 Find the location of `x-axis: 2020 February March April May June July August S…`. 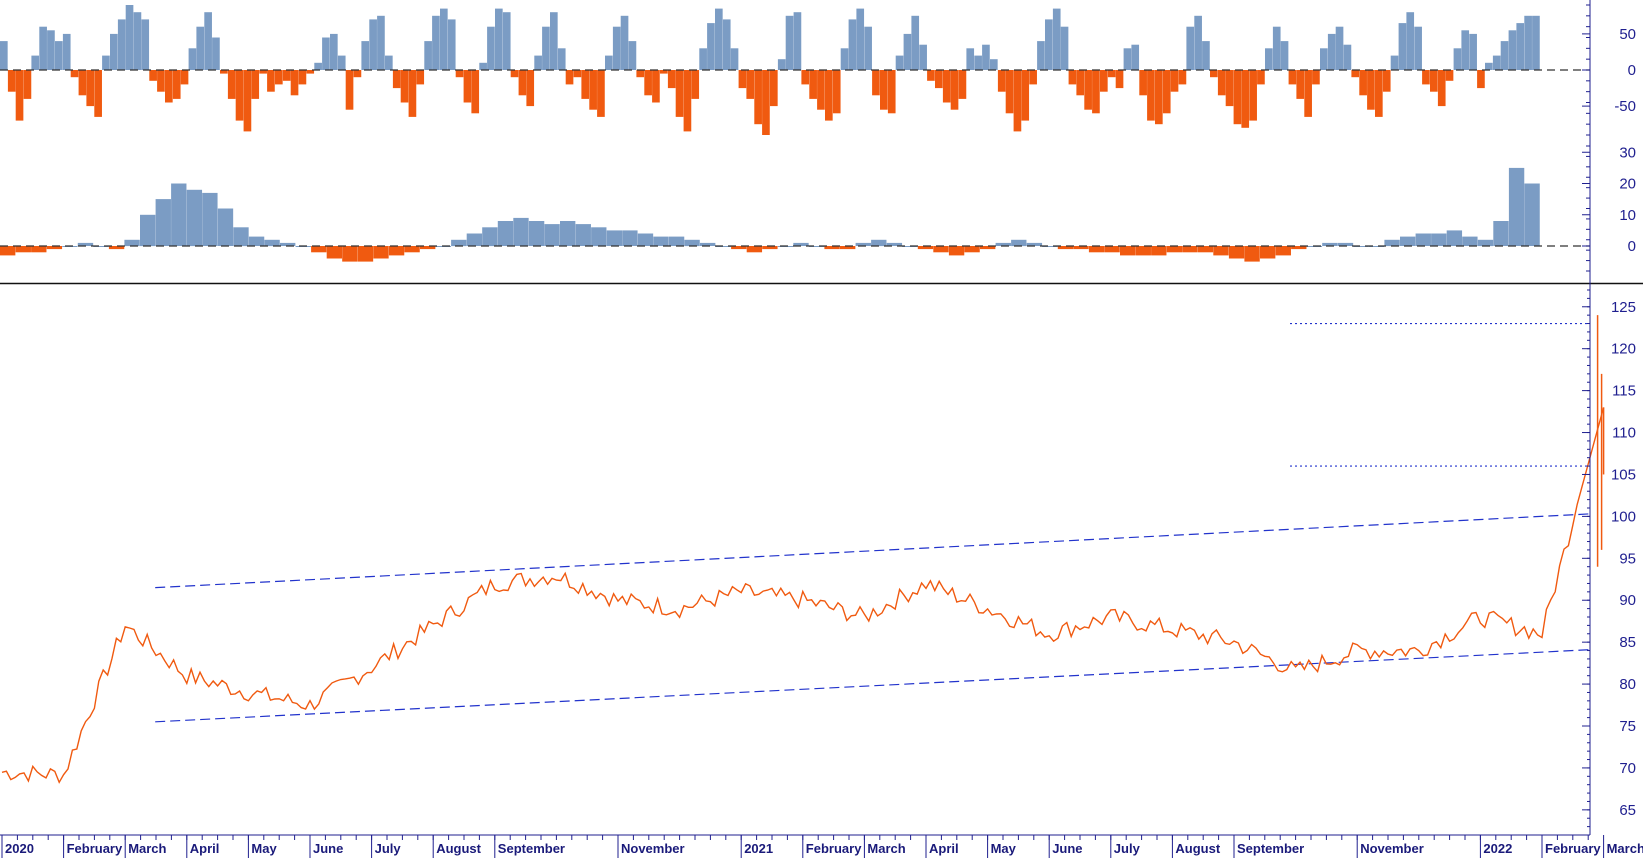

x-axis: 2020 February March April May June July August S… is located at coordinates (821, 846).